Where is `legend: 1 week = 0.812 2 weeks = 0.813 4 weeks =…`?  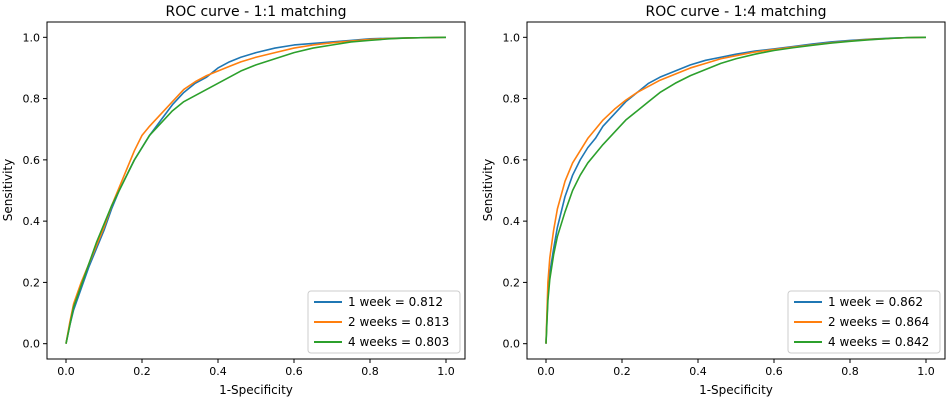
legend: 1 week = 0.812 2 weeks = 0.813 4 weeks =… is located at coordinates (384, 322).